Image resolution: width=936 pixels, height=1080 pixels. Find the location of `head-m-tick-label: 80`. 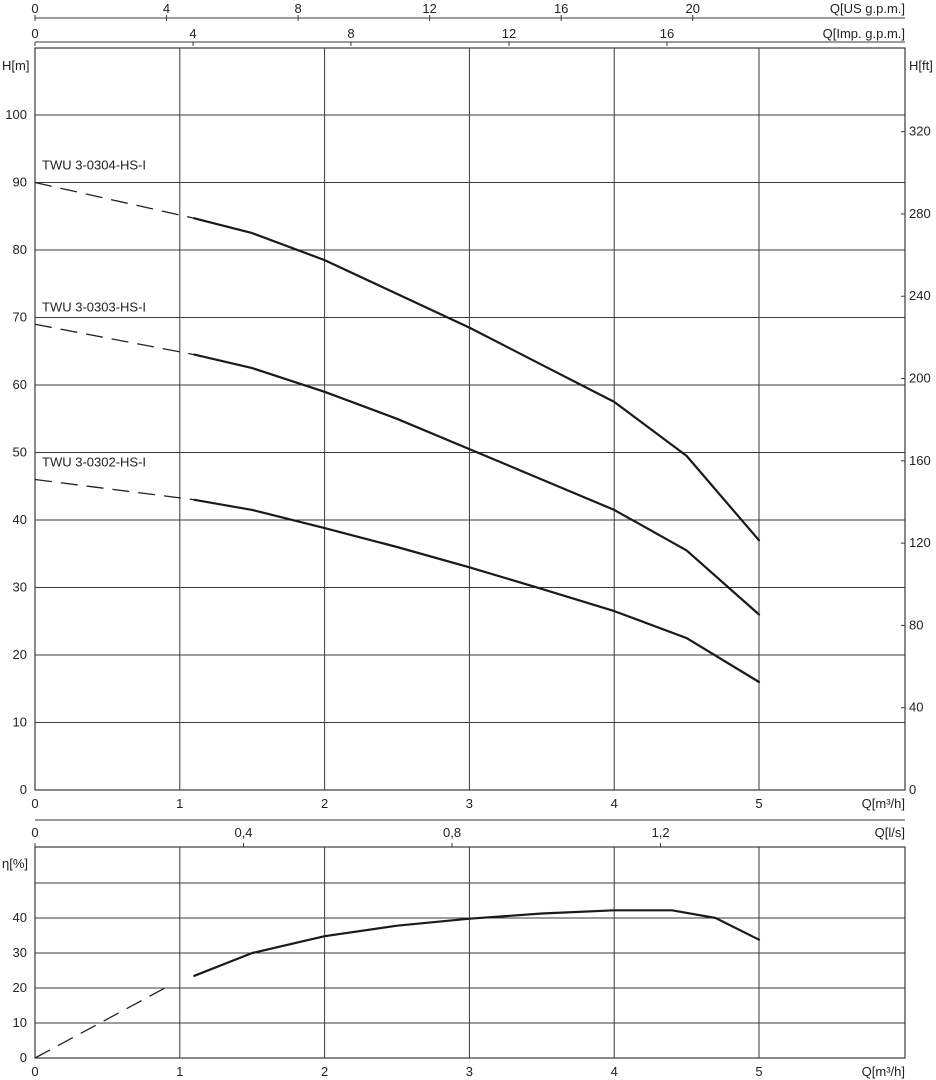

head-m-tick-label: 80 is located at coordinates (20, 249).